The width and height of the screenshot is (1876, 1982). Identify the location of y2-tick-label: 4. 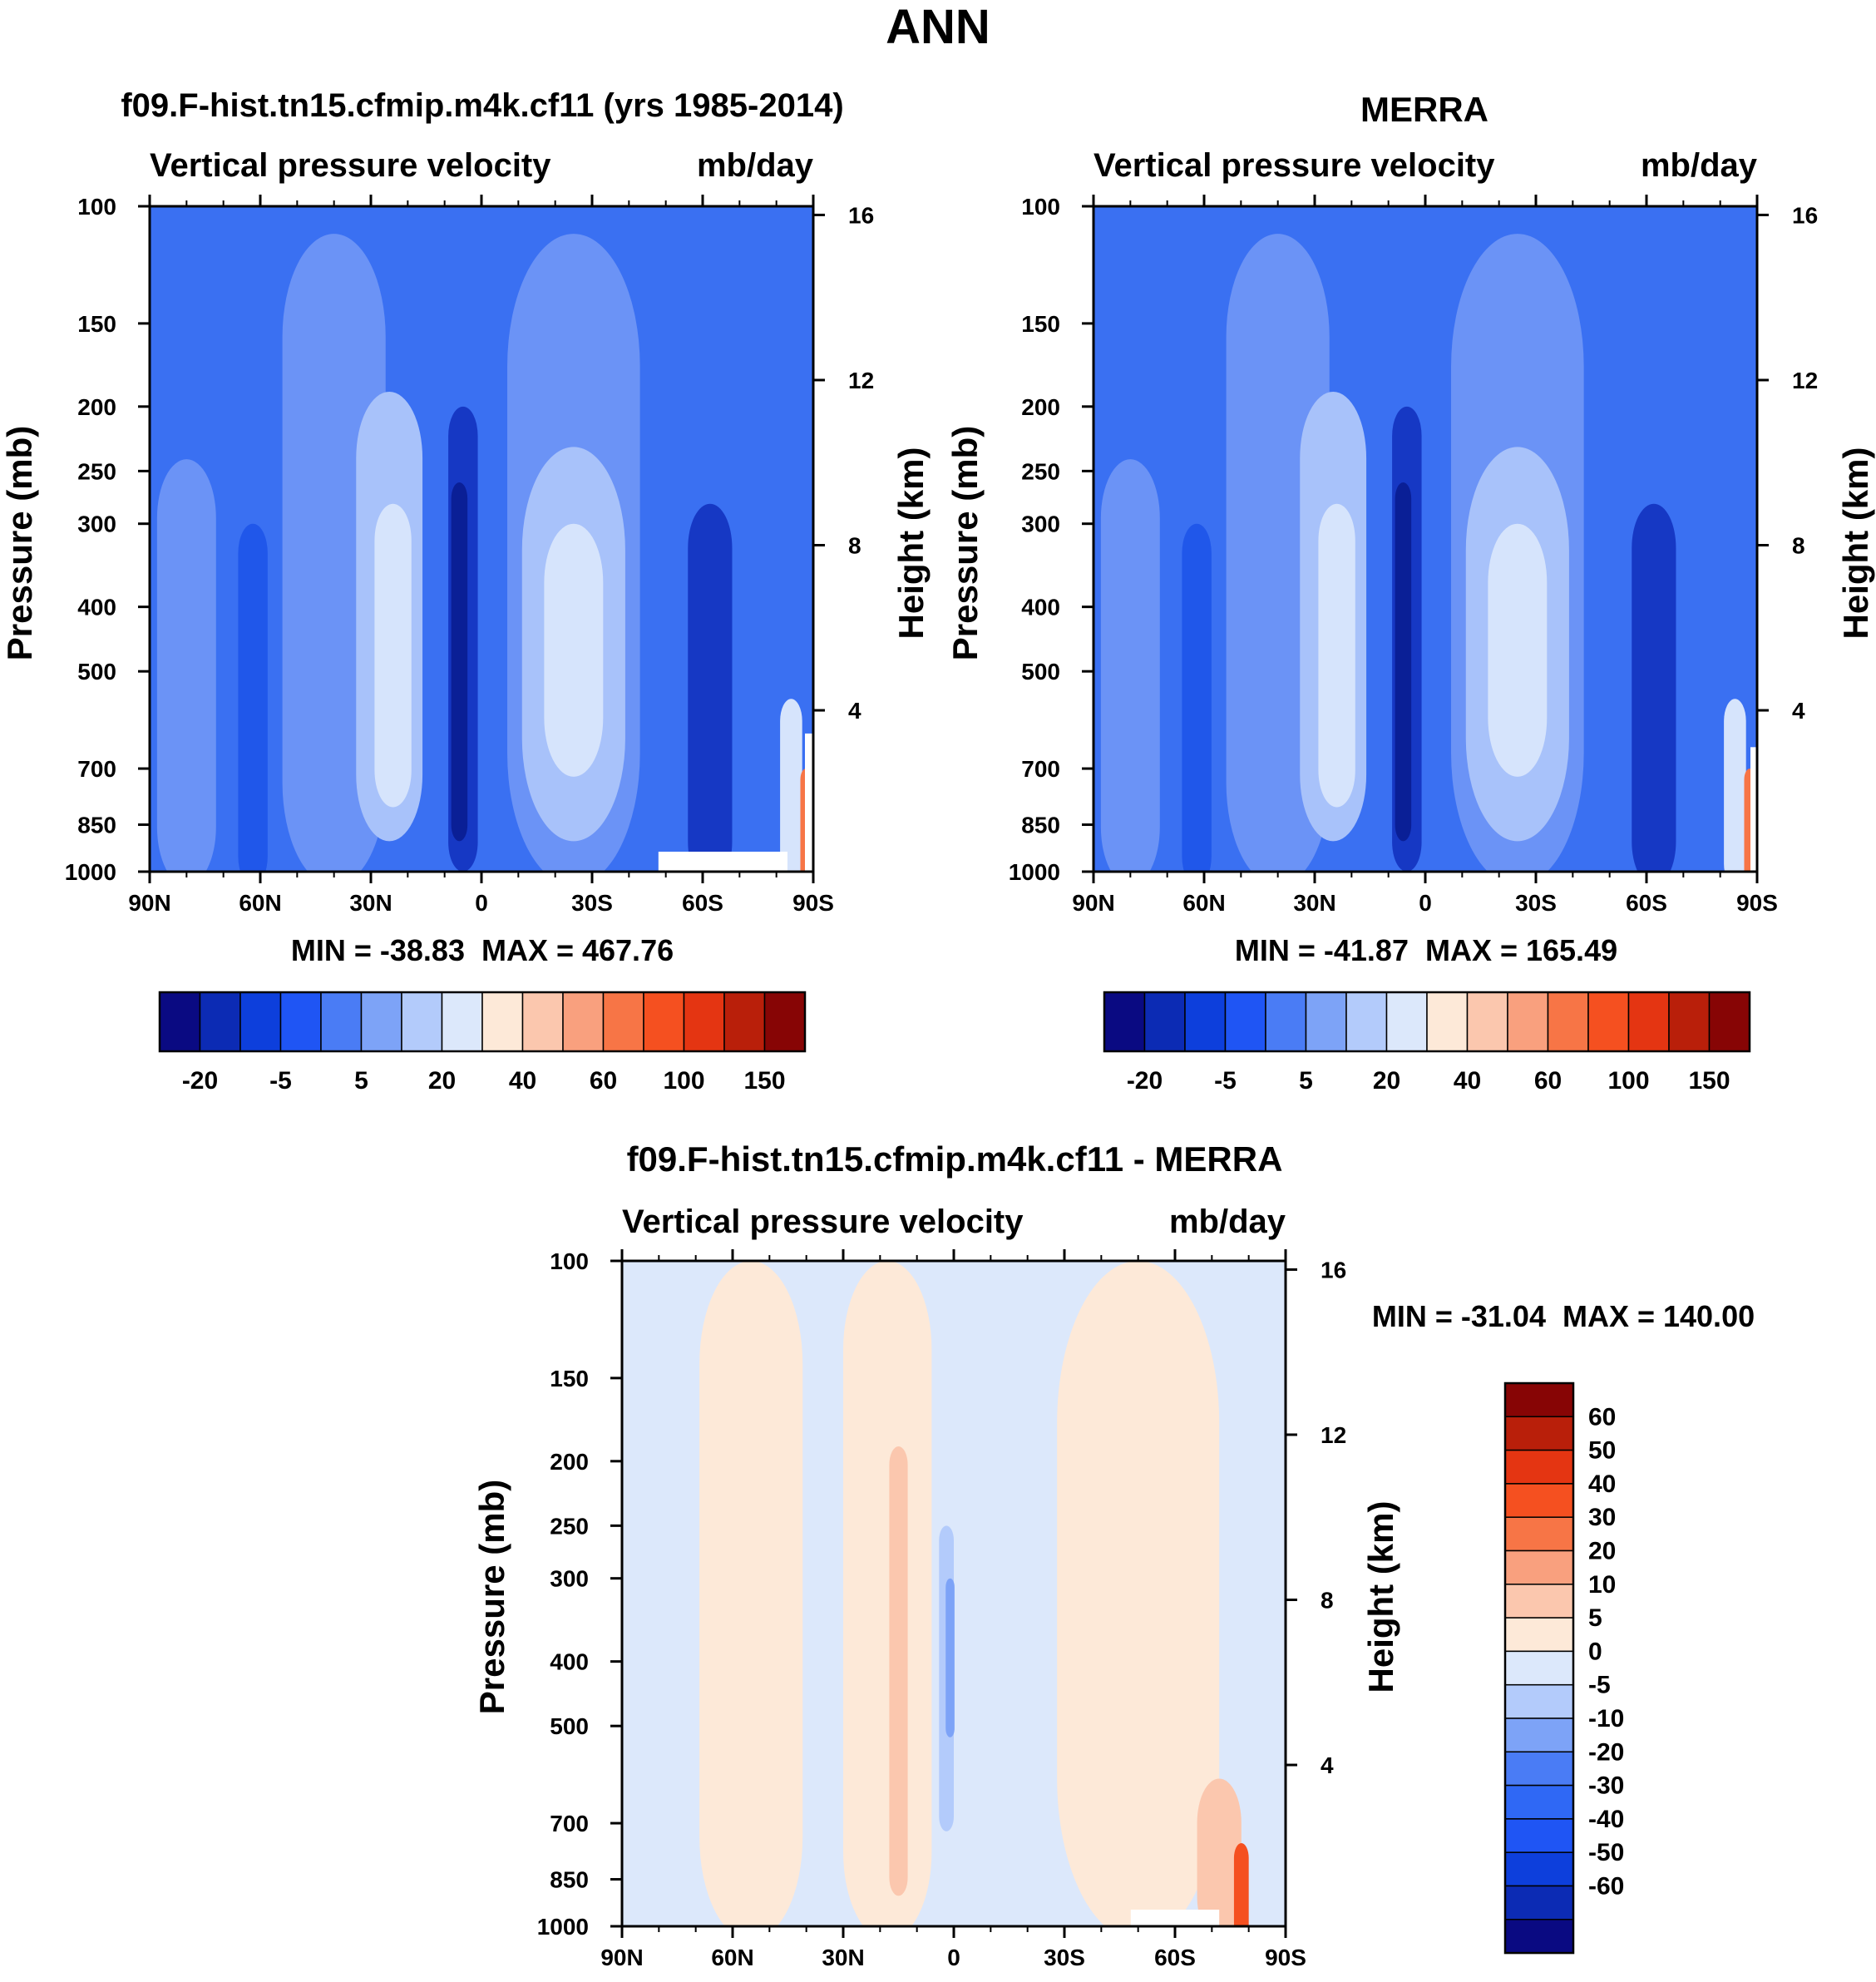
(854, 711).